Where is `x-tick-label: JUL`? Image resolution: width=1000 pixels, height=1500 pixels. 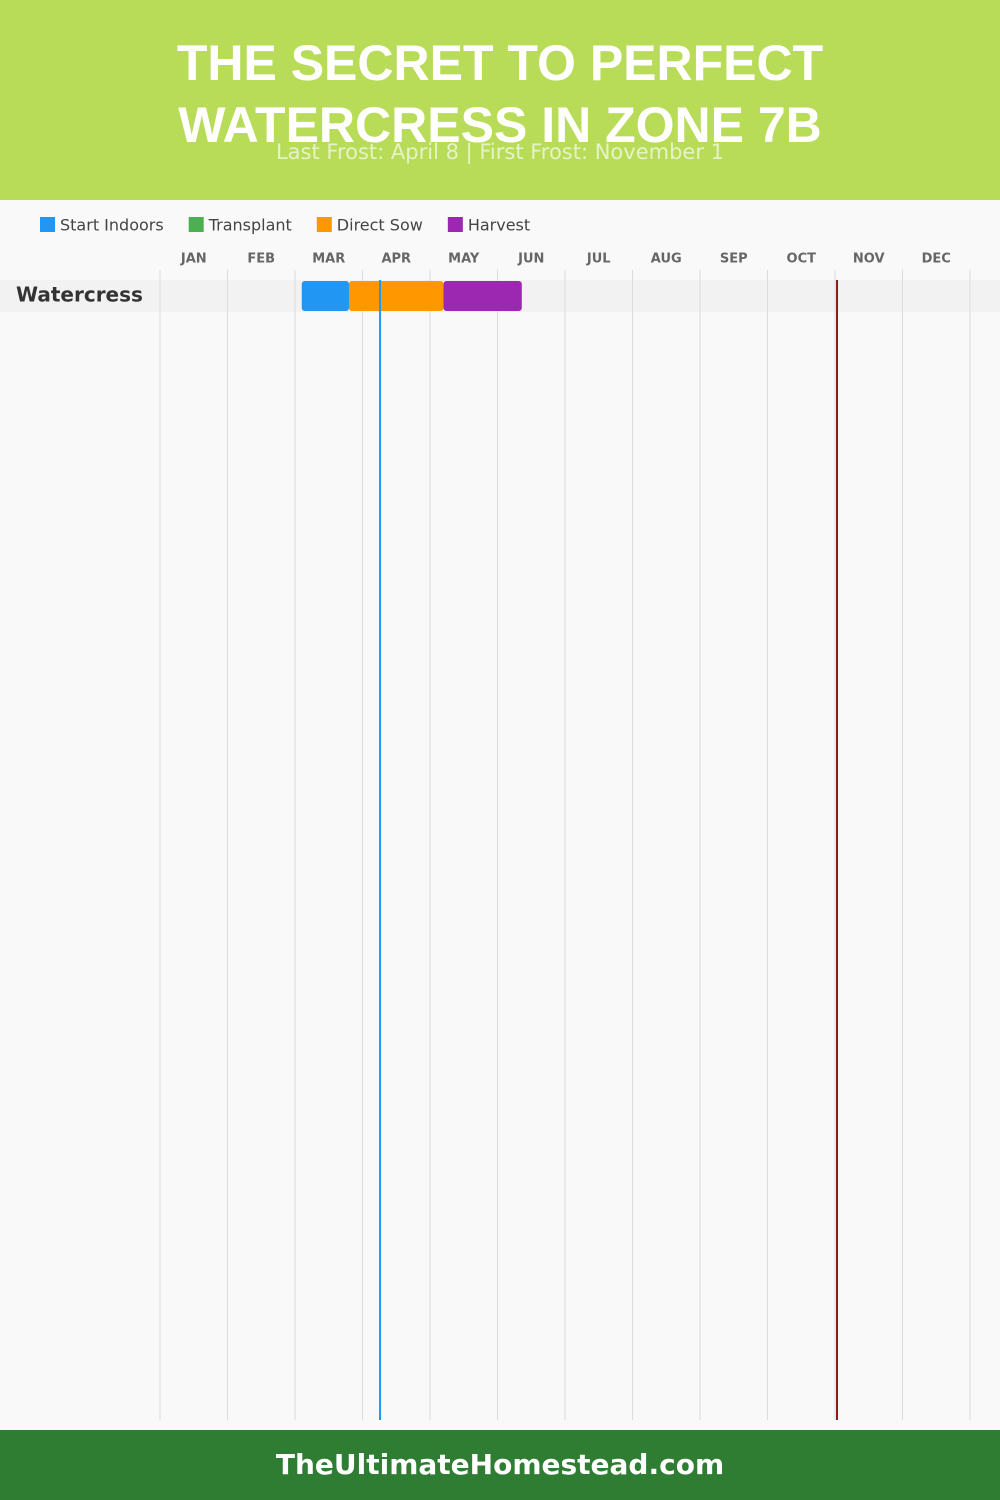
x-tick-label: JUL is located at coordinates (598, 259).